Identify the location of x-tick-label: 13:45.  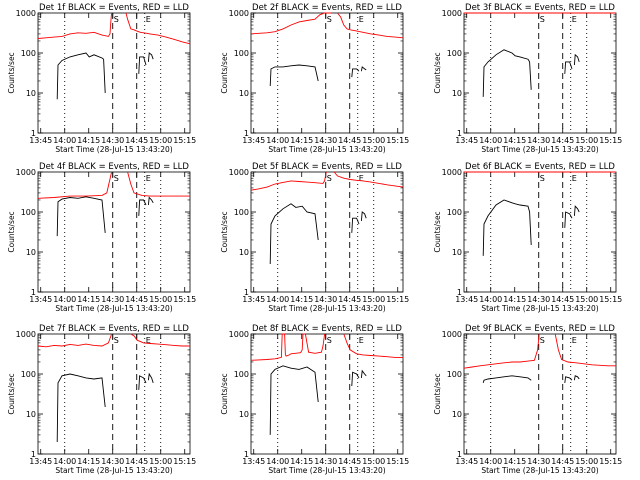
(466, 461).